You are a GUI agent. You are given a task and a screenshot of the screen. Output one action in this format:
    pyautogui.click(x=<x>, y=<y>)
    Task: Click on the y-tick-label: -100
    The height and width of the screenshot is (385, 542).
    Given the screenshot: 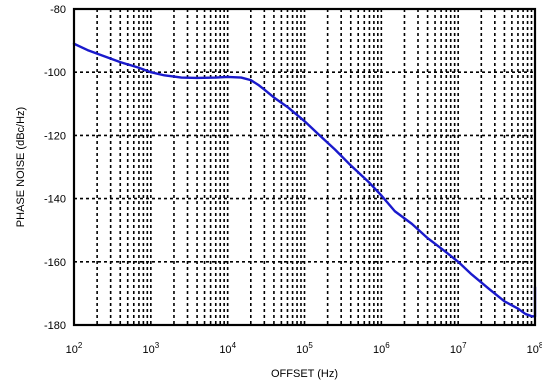 What is the action you would take?
    pyautogui.click(x=55, y=73)
    